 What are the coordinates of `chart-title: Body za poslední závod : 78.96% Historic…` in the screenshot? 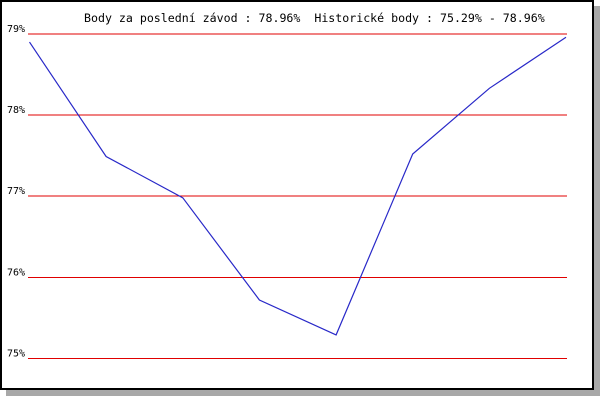 It's located at (314, 18).